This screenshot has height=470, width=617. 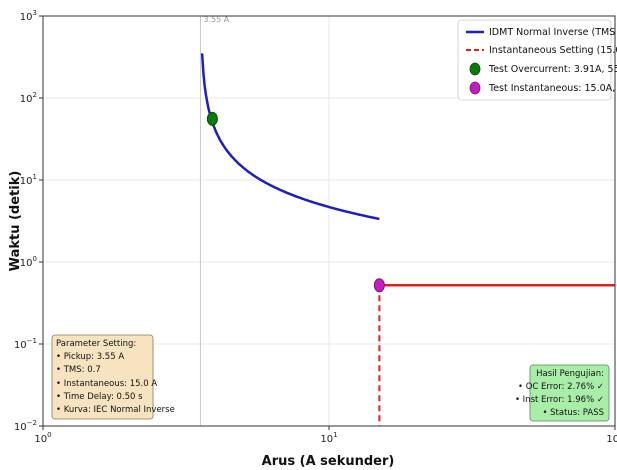 What do you see at coordinates (553, 50) in the screenshot?
I see `legend-label-instantaneous: Instantaneous Setting (15.00 A)` at bounding box center [553, 50].